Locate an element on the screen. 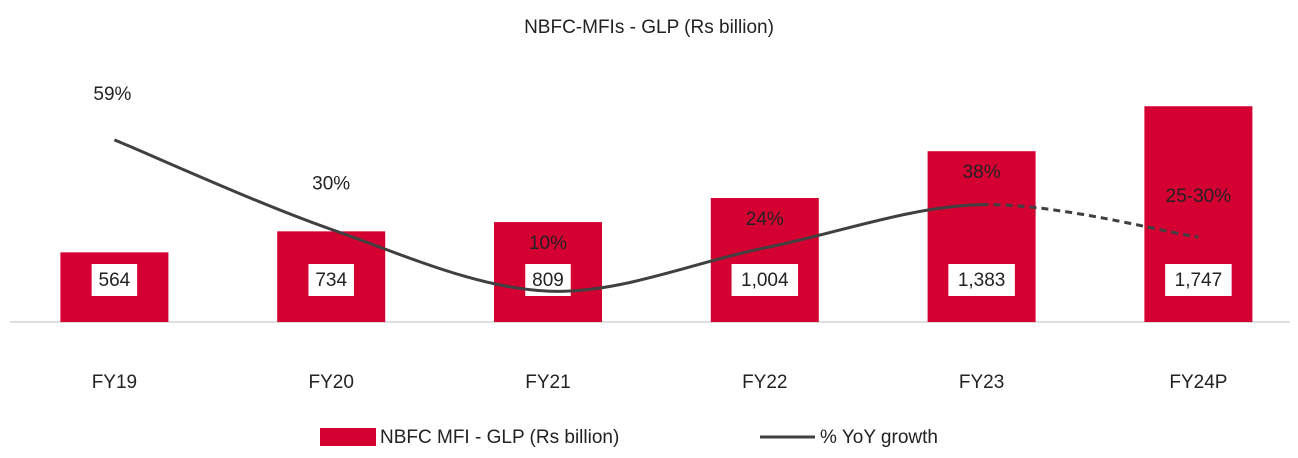 The image size is (1298, 458). bar-value-label: 734 is located at coordinates (331, 280).